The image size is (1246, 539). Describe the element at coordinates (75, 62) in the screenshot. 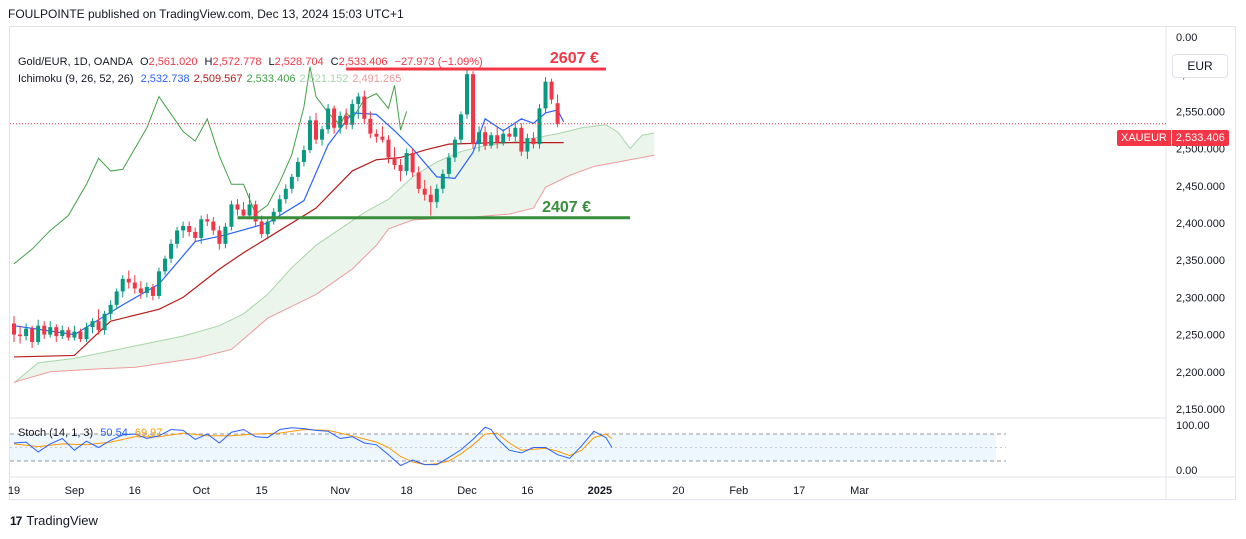

I see `legend-symbol: Gold/EUR, 1D, OANDA` at that location.